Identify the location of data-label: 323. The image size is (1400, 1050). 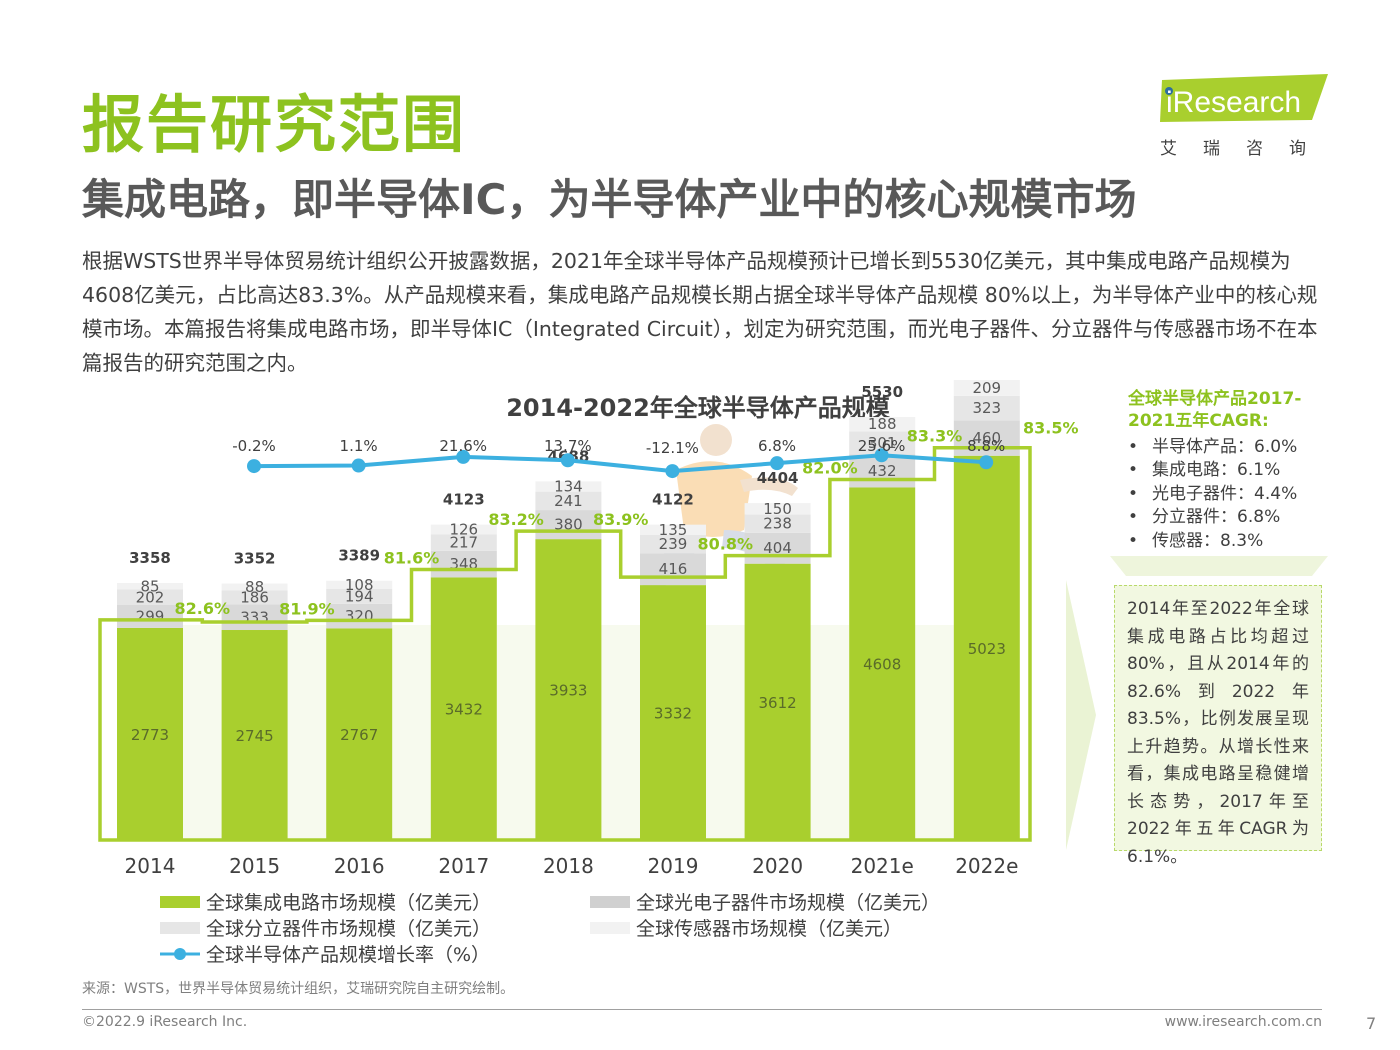
(986, 408).